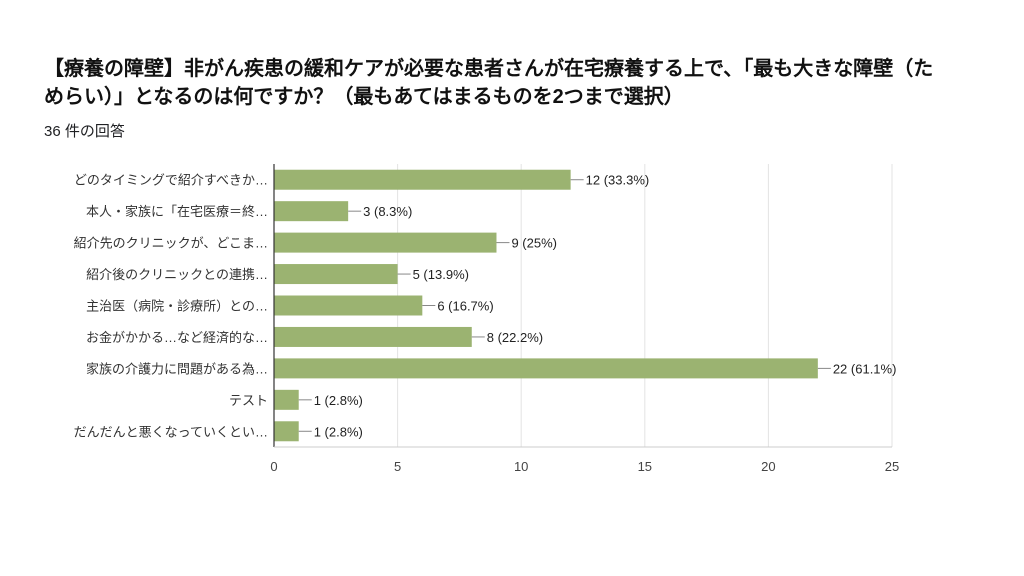  I want to click on data-label: 12 (33.3%), so click(618, 180).